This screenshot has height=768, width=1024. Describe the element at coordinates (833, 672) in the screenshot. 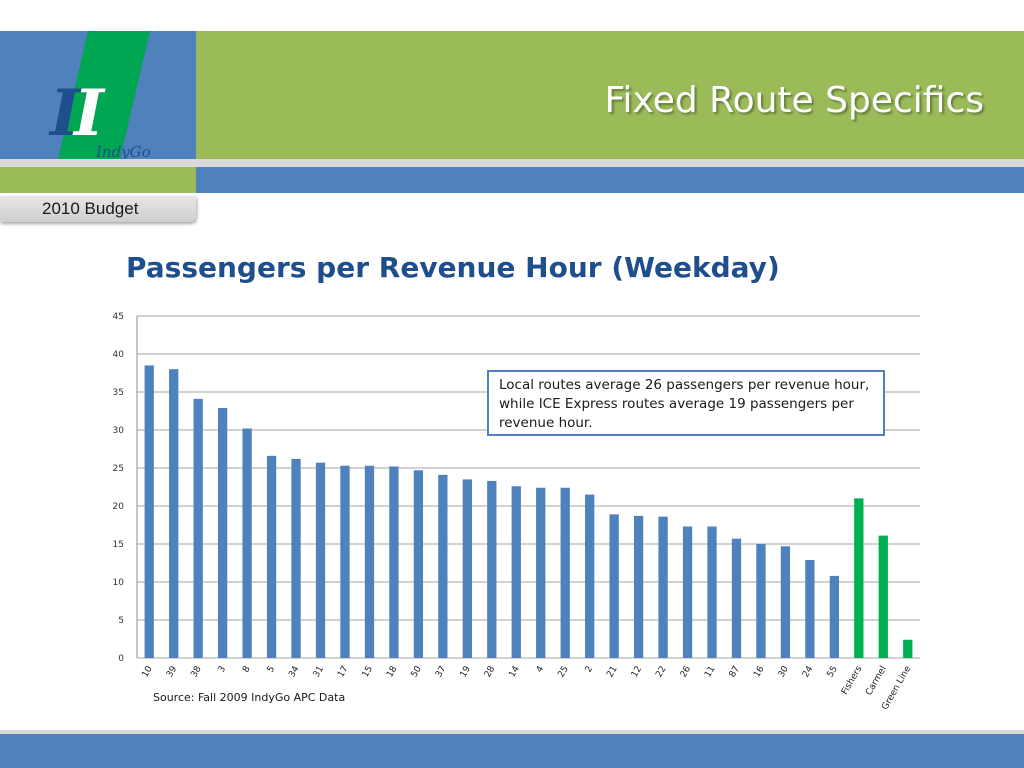

I see `x-tick-label: 55` at that location.